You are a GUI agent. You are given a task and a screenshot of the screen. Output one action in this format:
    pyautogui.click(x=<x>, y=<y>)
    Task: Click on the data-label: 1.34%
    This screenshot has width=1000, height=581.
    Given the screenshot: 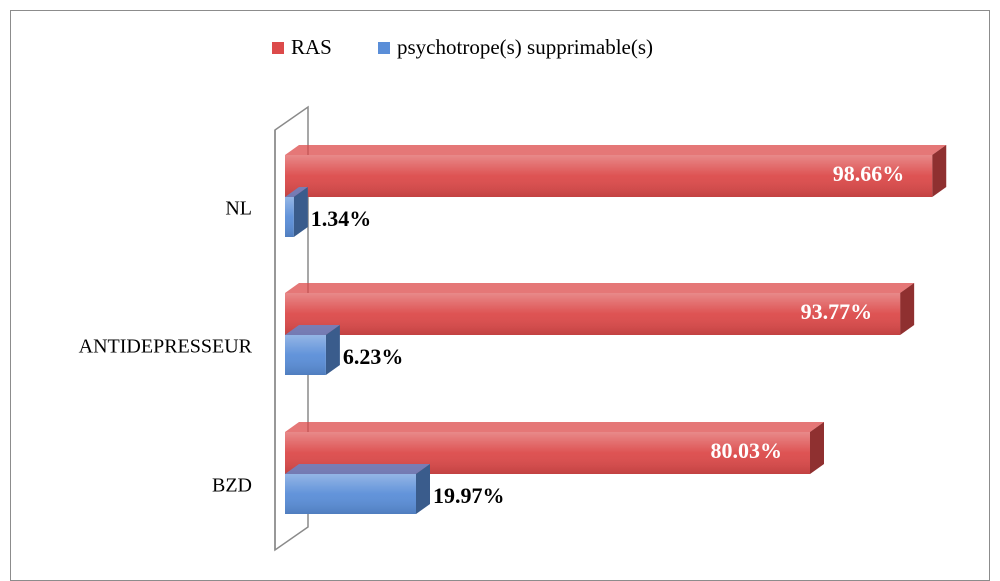 What is the action you would take?
    pyautogui.click(x=341, y=218)
    